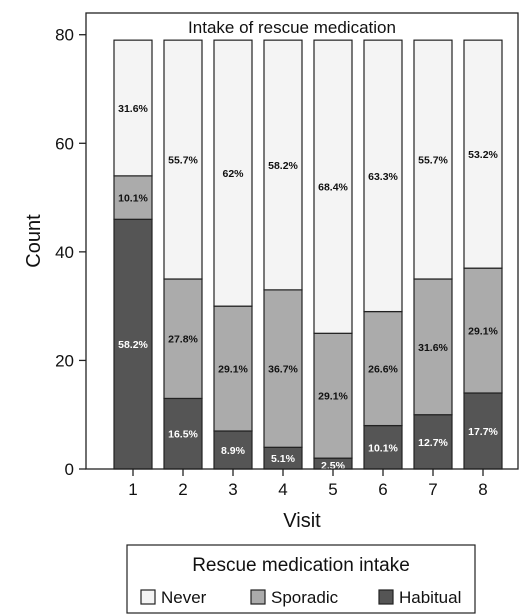 This screenshot has width=528, height=615. Describe the element at coordinates (64, 252) in the screenshot. I see `y-tick-label-40: 40` at that location.